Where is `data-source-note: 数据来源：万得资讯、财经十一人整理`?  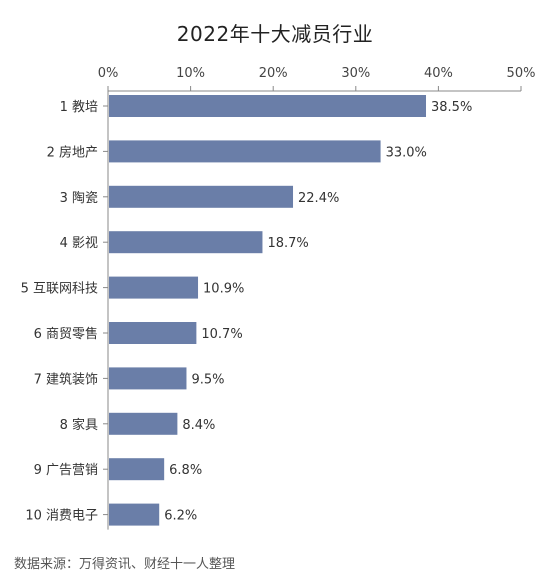 data-source-note: 数据来源：万得资讯、财经十一人整理 is located at coordinates (125, 564).